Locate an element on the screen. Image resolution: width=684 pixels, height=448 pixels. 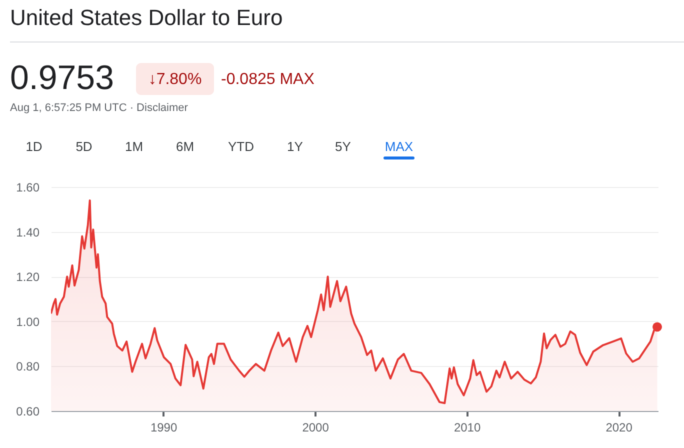
y-tick-label: 1.20 is located at coordinates (28, 277).